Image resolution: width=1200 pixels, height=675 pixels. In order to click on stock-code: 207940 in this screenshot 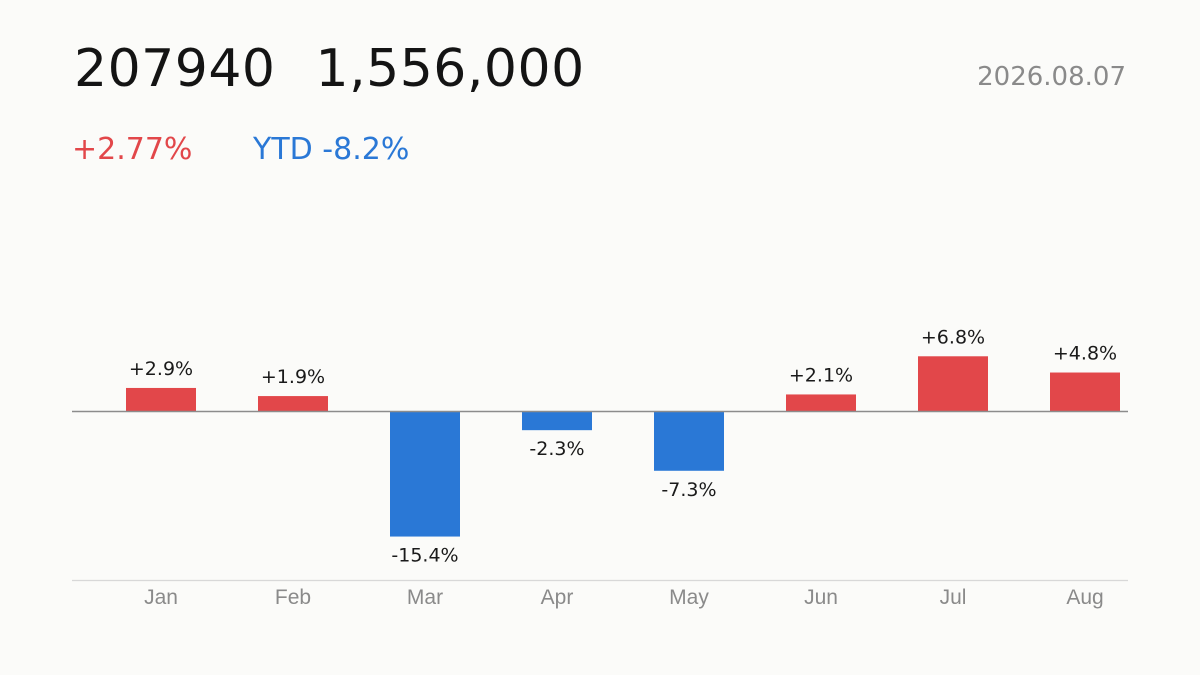, I will do `click(175, 69)`.